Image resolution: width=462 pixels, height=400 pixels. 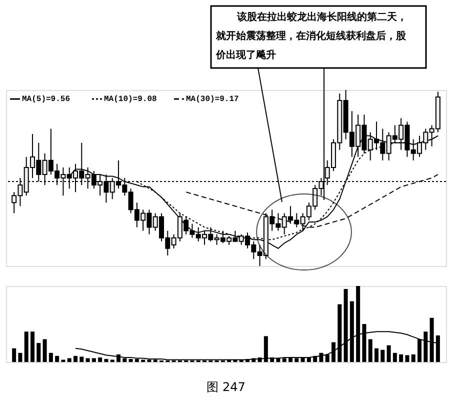 I want to click on legend-label: MA(10)=9.08, so click(x=131, y=99).